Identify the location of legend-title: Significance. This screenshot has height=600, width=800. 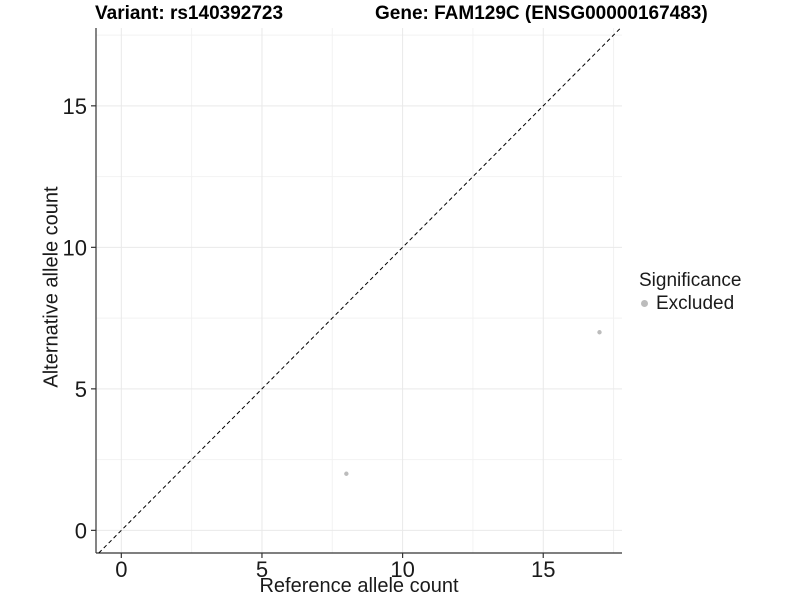
(690, 280).